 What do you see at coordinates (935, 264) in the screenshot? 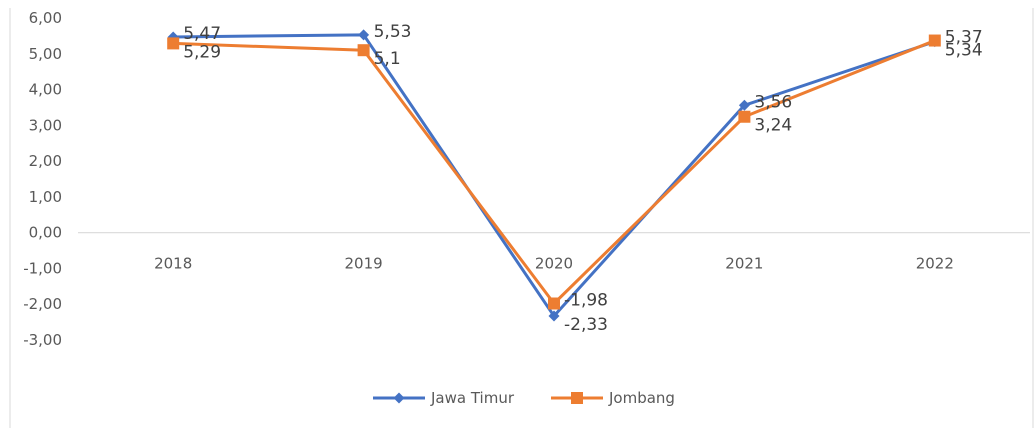
I see `x-tick-label: 2022` at bounding box center [935, 264].